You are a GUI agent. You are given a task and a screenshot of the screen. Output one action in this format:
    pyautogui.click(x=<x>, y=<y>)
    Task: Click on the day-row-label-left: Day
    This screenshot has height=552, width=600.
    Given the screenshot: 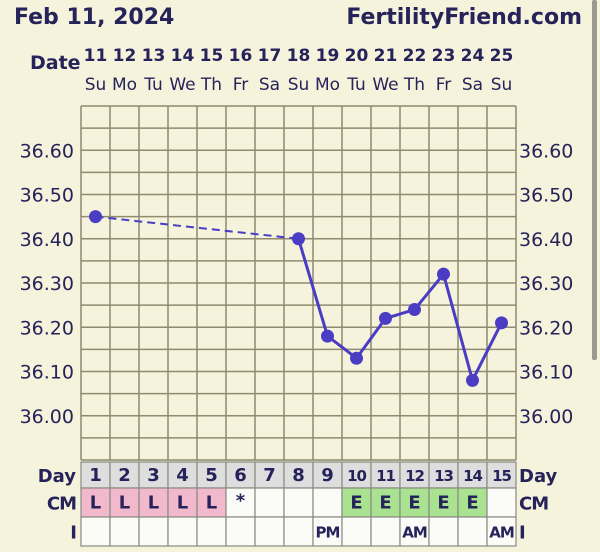 What is the action you would take?
    pyautogui.click(x=57, y=476)
    